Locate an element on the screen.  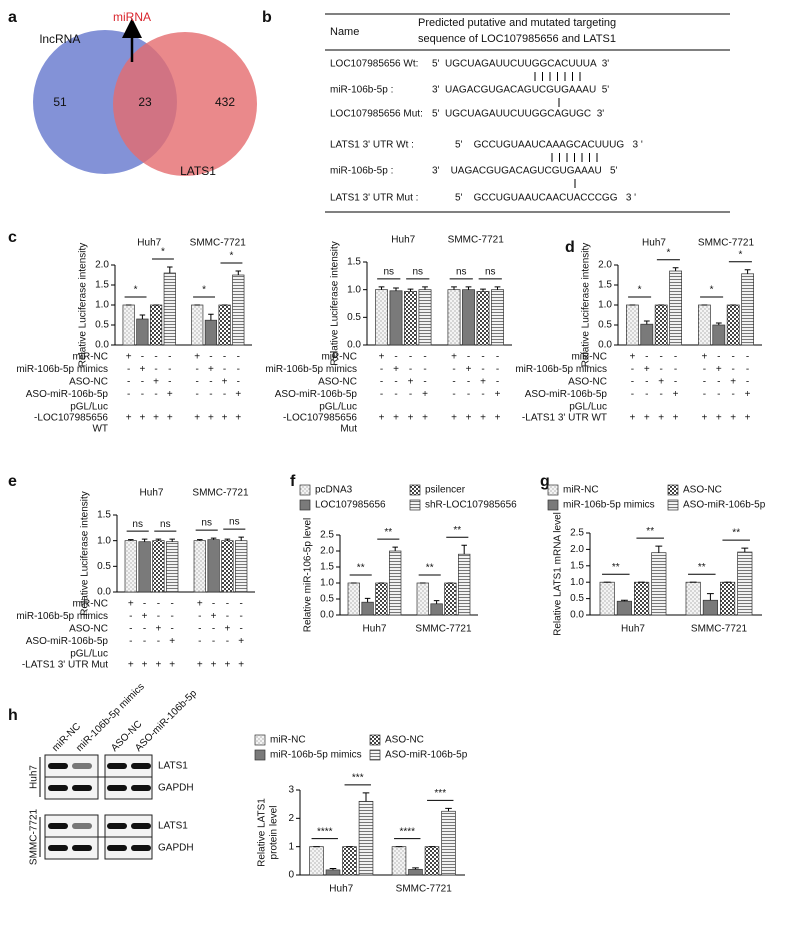
panel-label: e is located at coordinates (12, 481).